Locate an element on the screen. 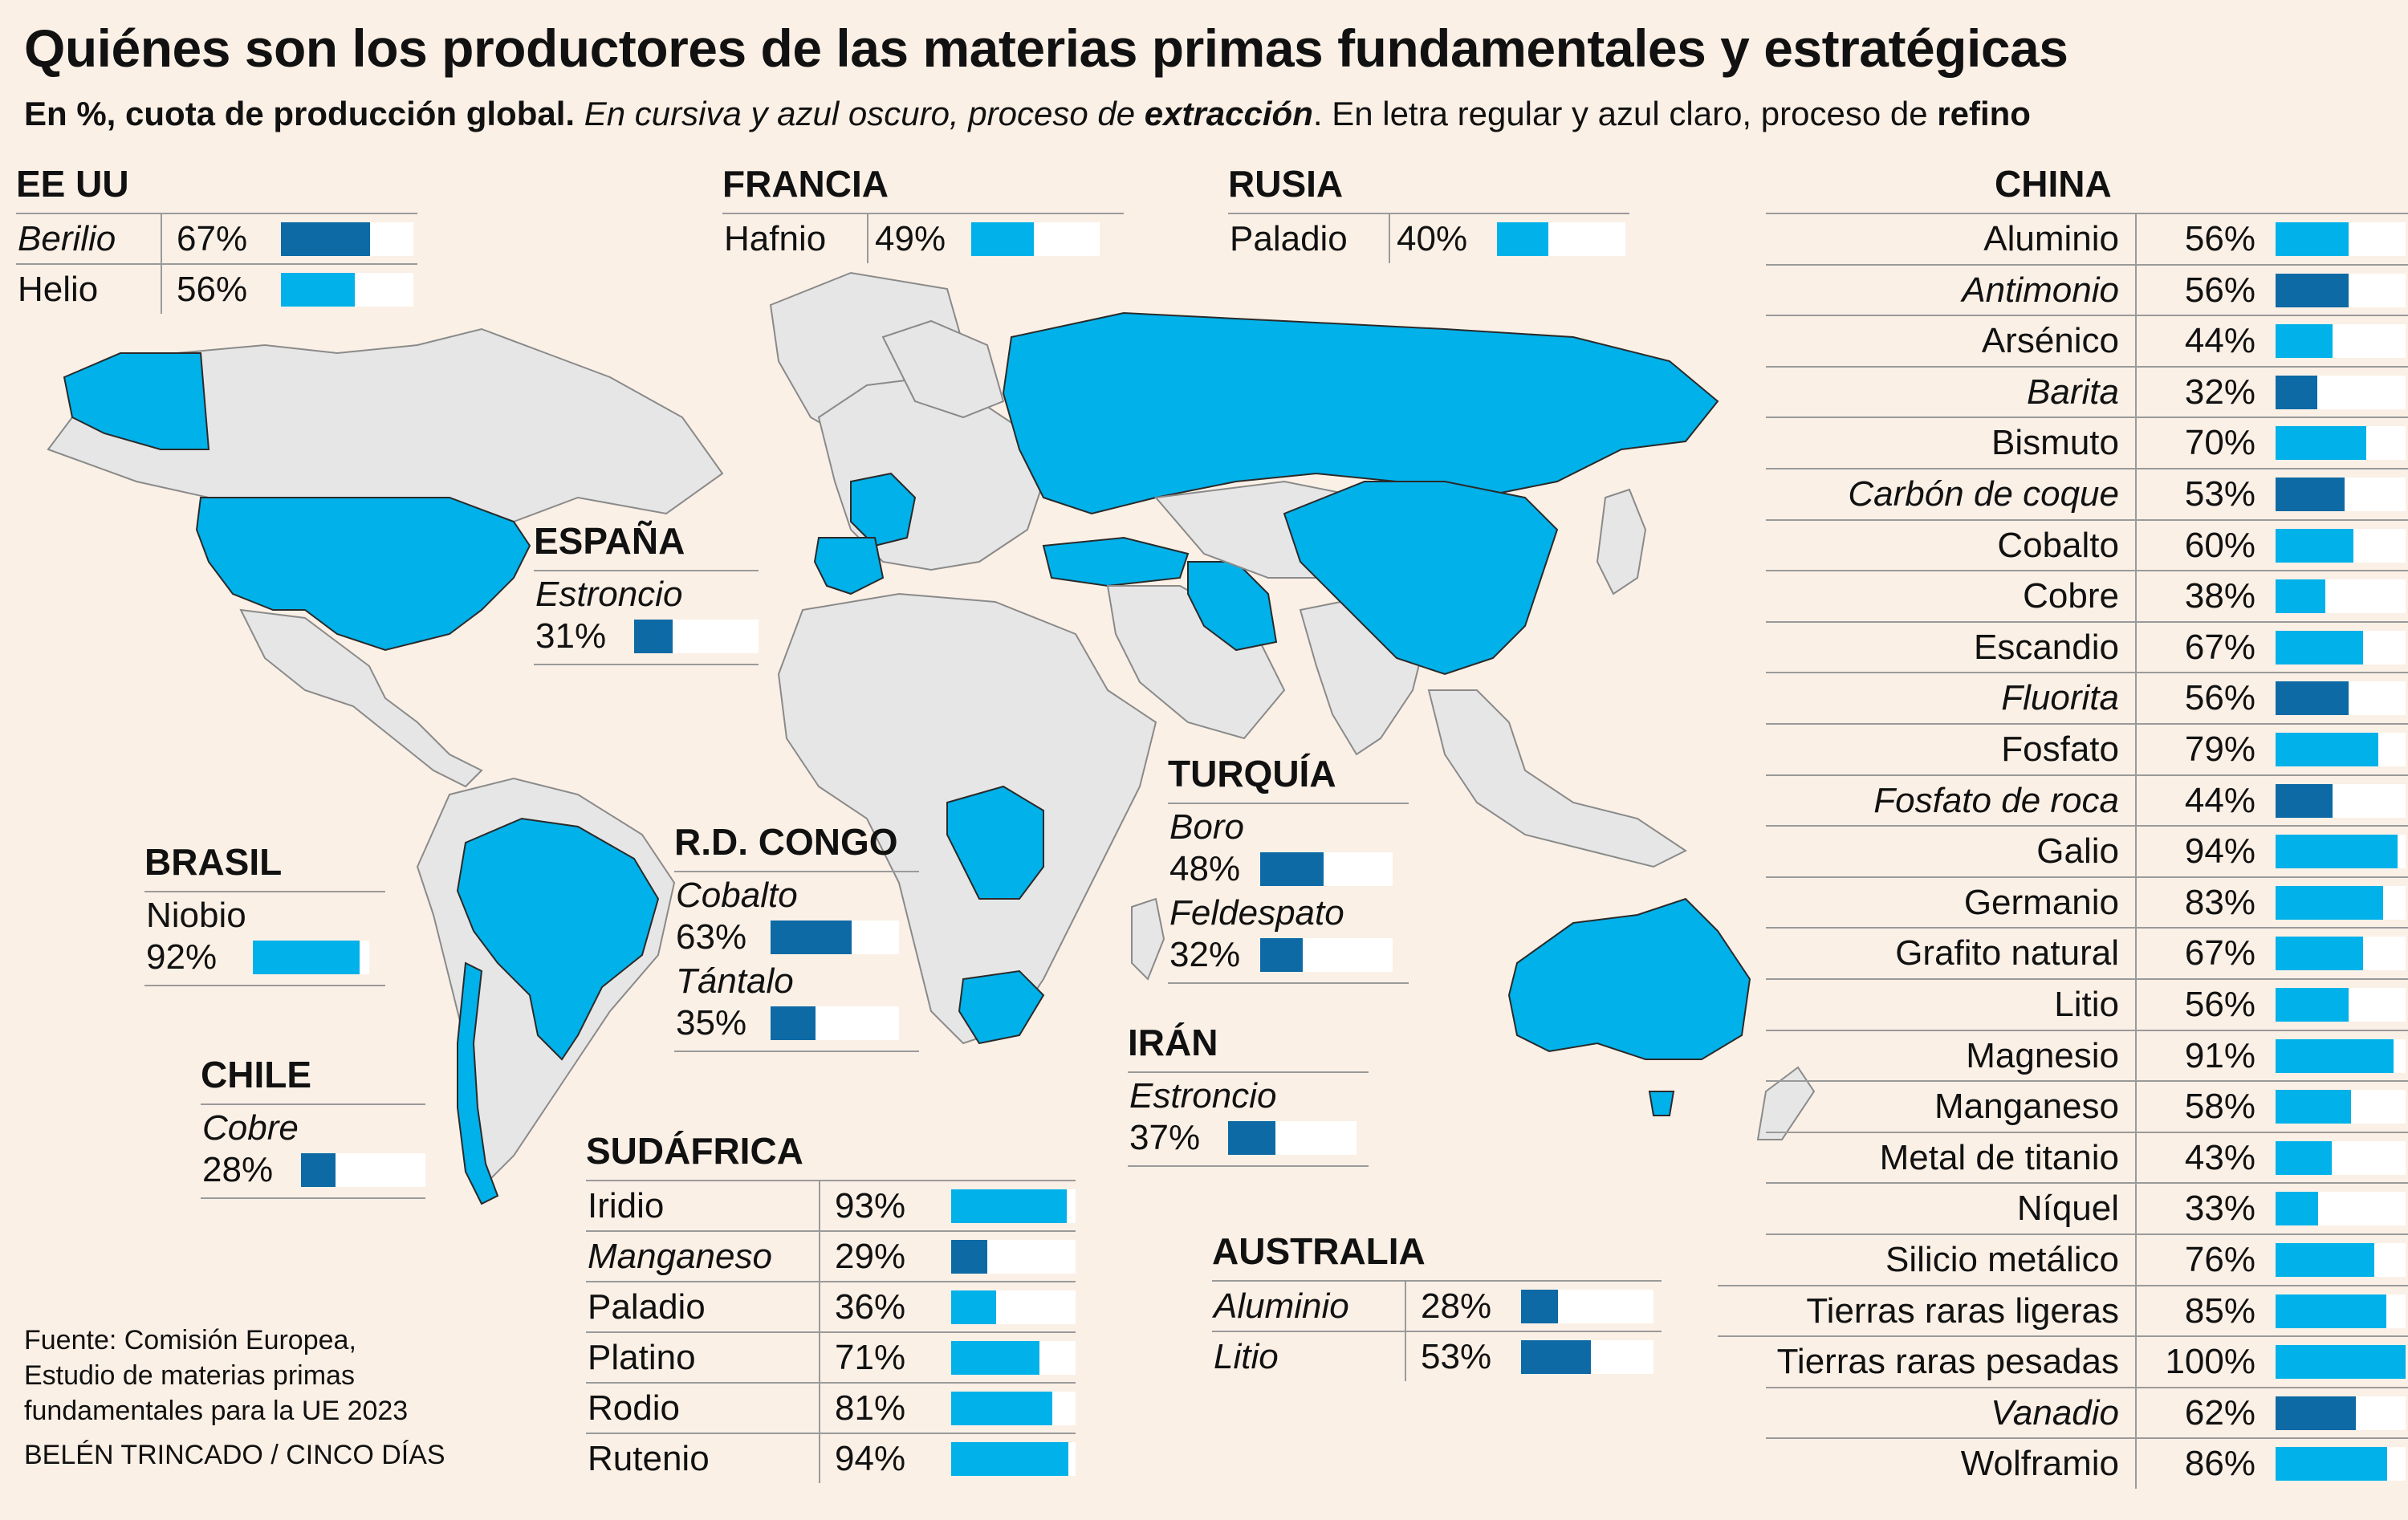 This screenshot has width=2408, height=1520. material-label: Platino is located at coordinates (642, 1357).